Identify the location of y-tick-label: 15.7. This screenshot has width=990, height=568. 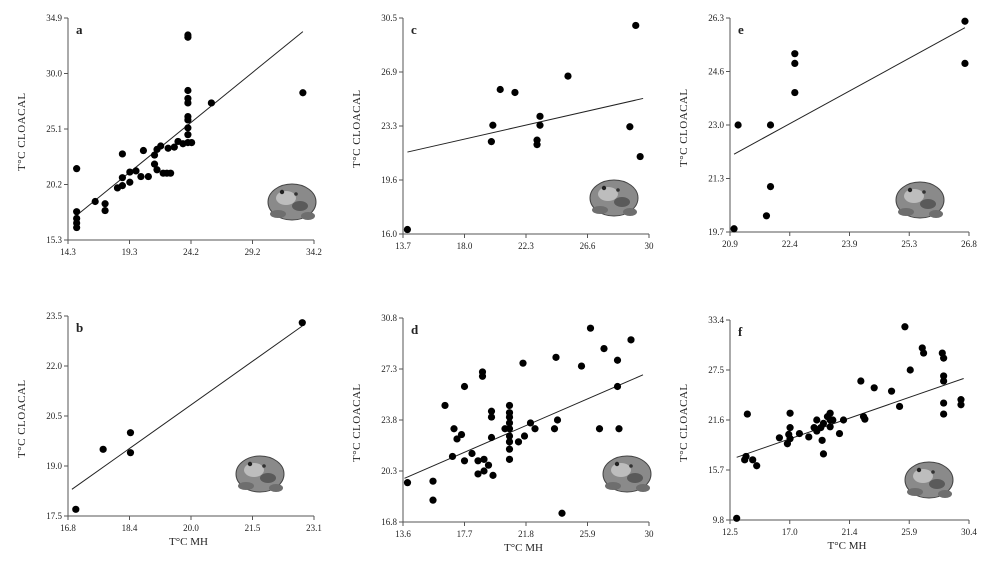
(716, 470).